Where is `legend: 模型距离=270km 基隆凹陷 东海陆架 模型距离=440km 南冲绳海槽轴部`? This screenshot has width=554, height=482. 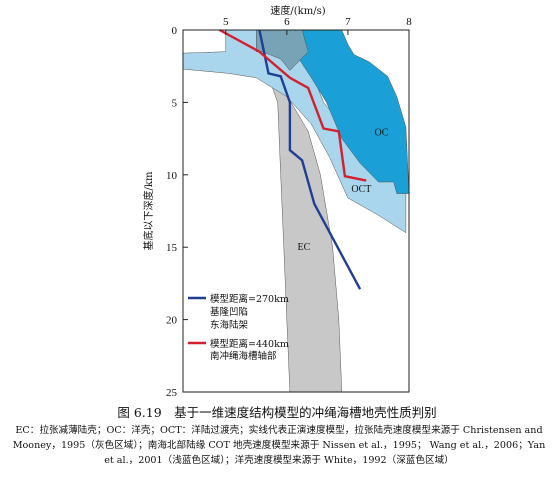 legend: 模型距离=270km 基隆凹陷 东海陆架 模型距离=440km 南冲绳海槽轴部 is located at coordinates (238, 327).